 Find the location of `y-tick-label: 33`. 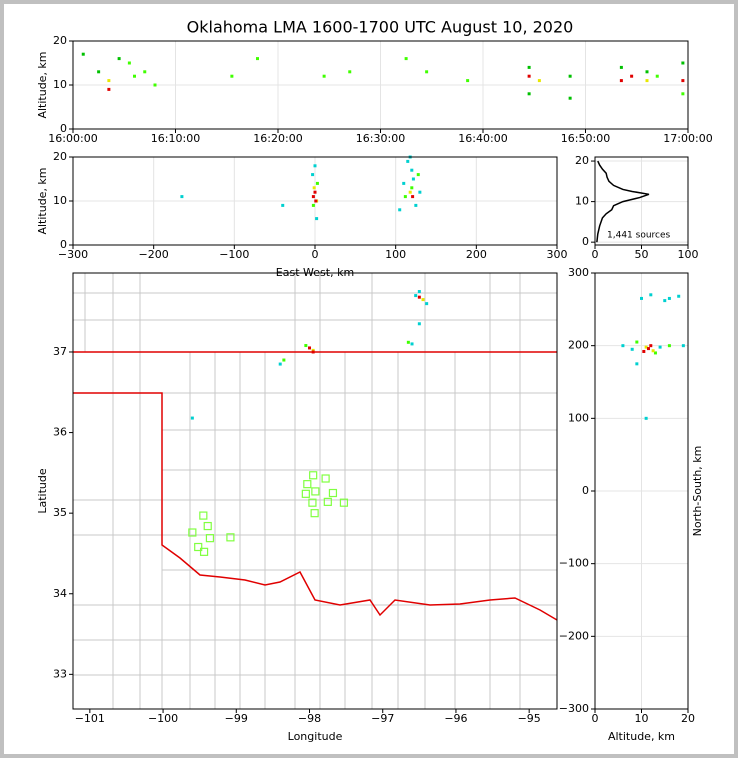

y-tick-label: 33 is located at coordinates (60, 673).